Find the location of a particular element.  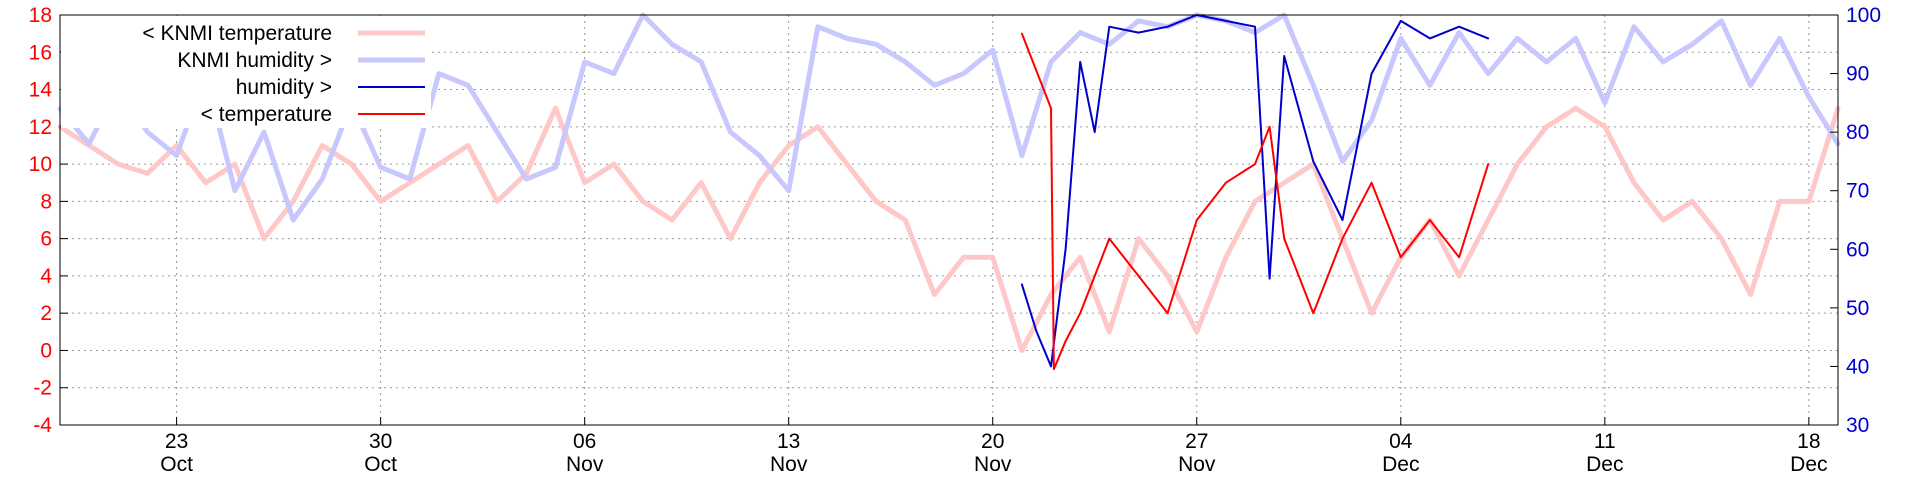

x-tick-day: 04 is located at coordinates (1401, 441).